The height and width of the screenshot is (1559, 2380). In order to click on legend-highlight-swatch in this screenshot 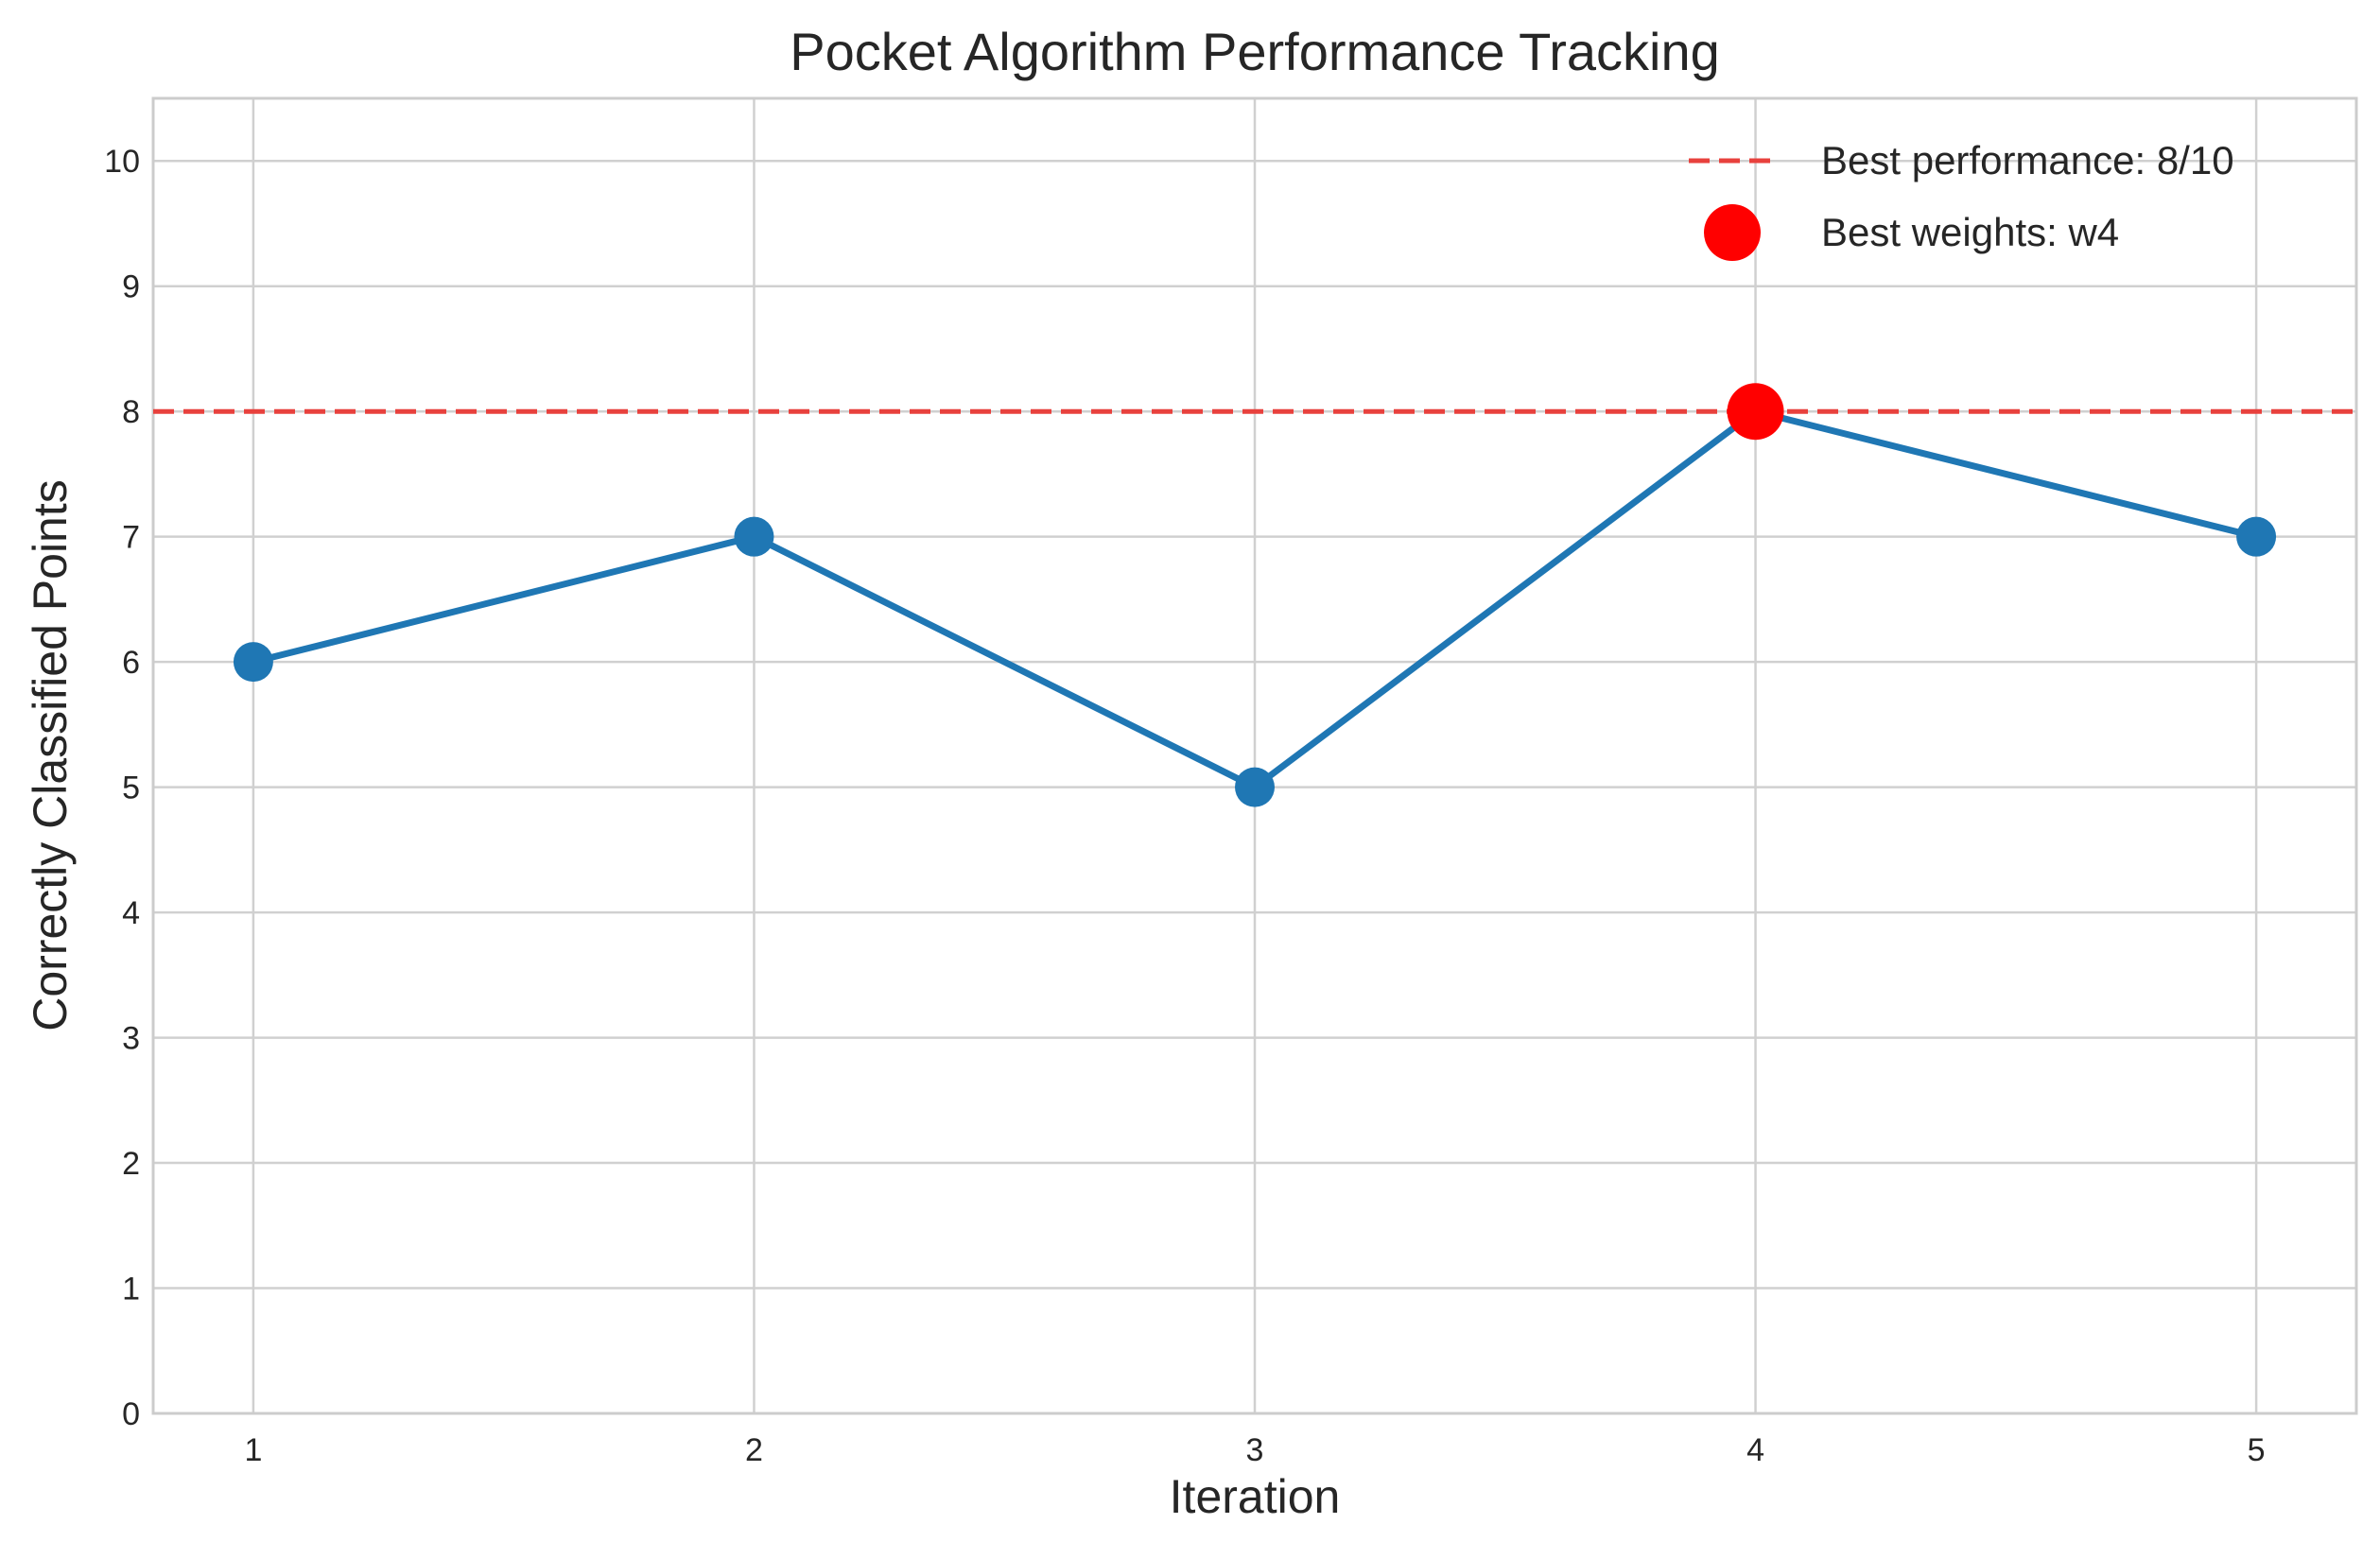, I will do `click(1732, 232)`.